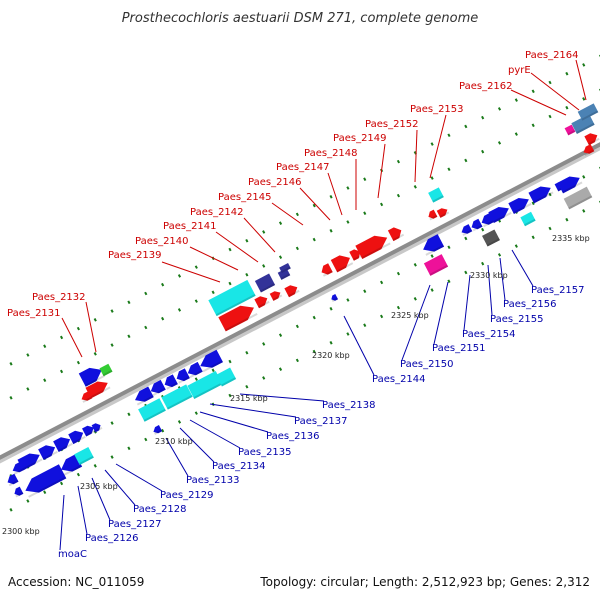 The image size is (600, 600). What do you see at coordinates (59, 297) in the screenshot?
I see `gene-label-top: Paes_2132` at bounding box center [59, 297].